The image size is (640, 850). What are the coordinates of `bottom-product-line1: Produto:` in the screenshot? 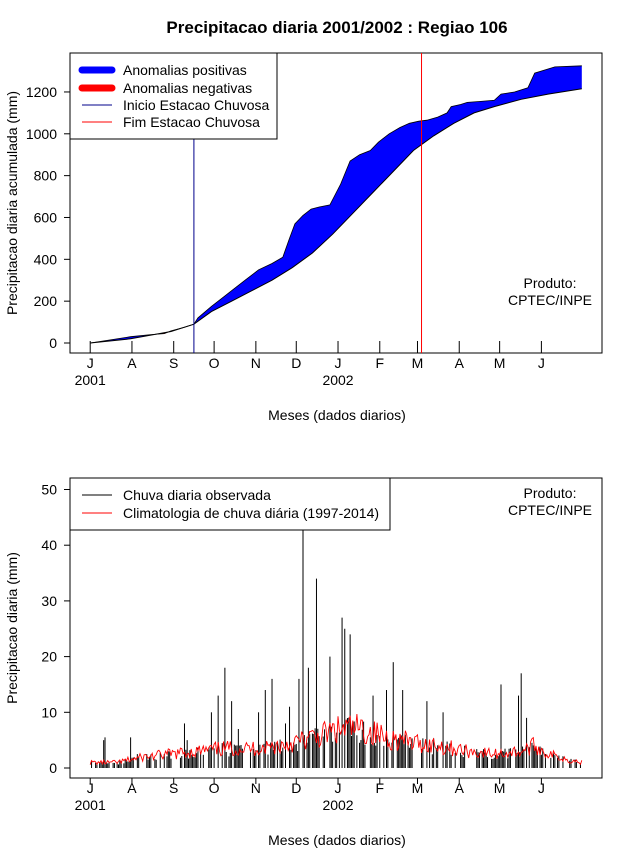 It's located at (550, 493).